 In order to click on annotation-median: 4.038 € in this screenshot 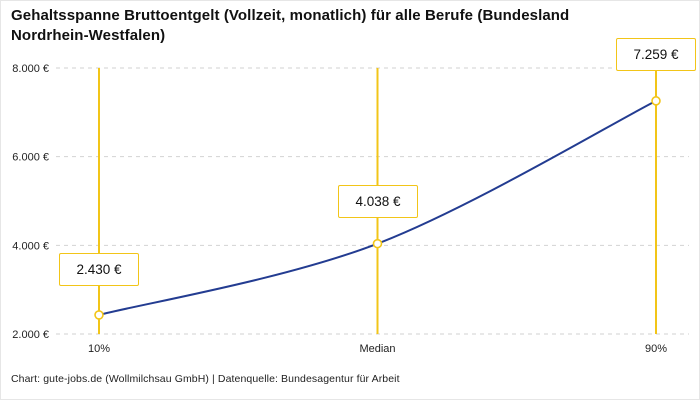, I will do `click(378, 201)`.